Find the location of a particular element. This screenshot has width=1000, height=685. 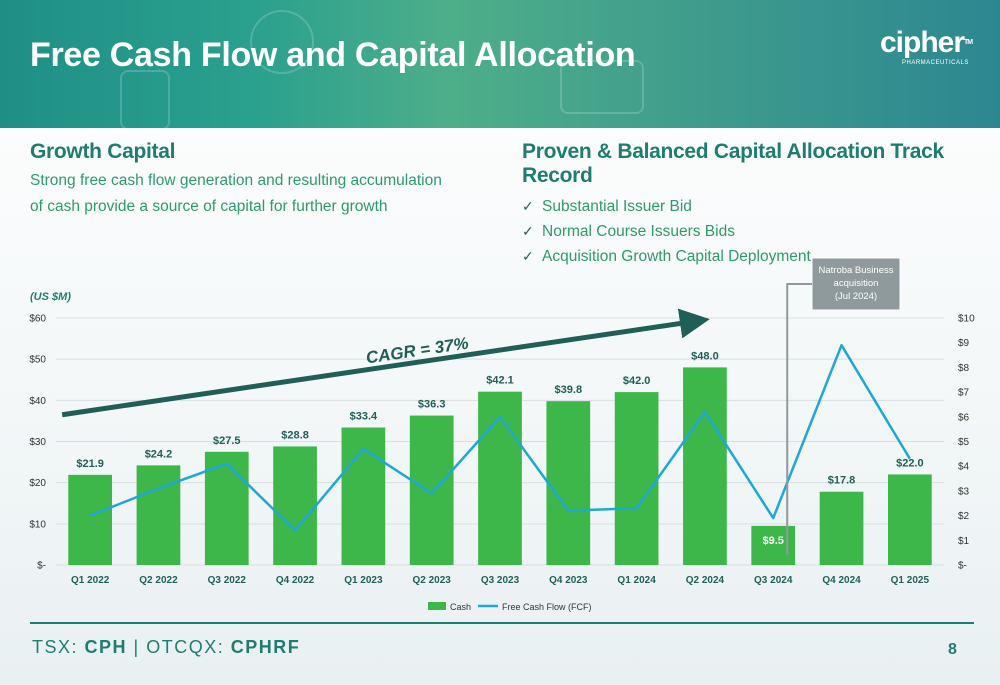

legend-label-fcf: Free Cash Flow (FCF) is located at coordinates (547, 607).